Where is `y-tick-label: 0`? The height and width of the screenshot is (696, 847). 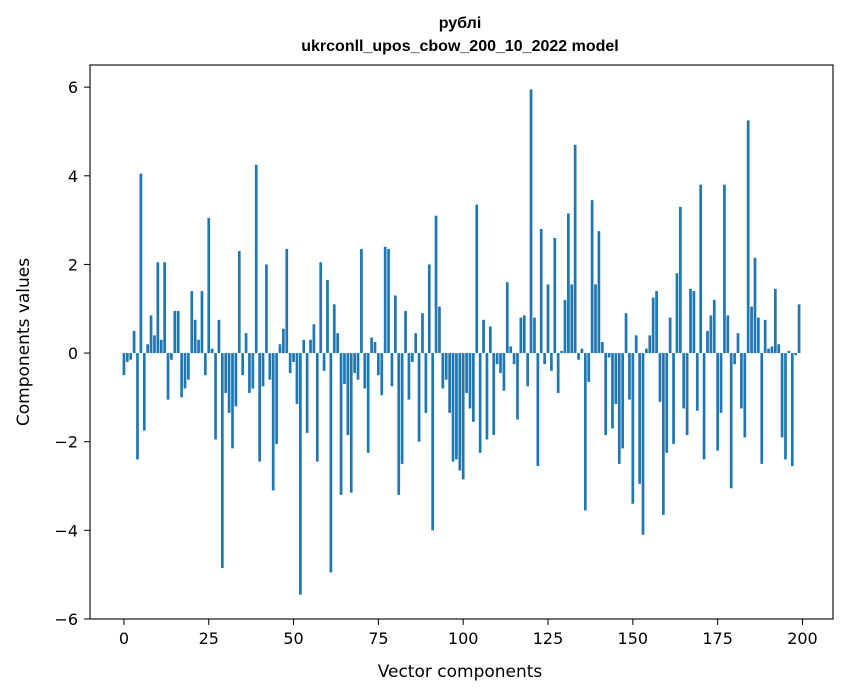 y-tick-label: 0 is located at coordinates (73, 353).